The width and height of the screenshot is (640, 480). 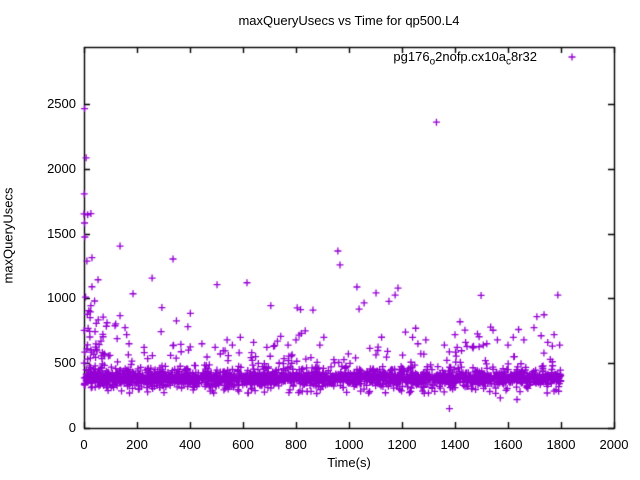 What do you see at coordinates (432, 62) in the screenshot?
I see `legend-label-subscript: o` at bounding box center [432, 62].